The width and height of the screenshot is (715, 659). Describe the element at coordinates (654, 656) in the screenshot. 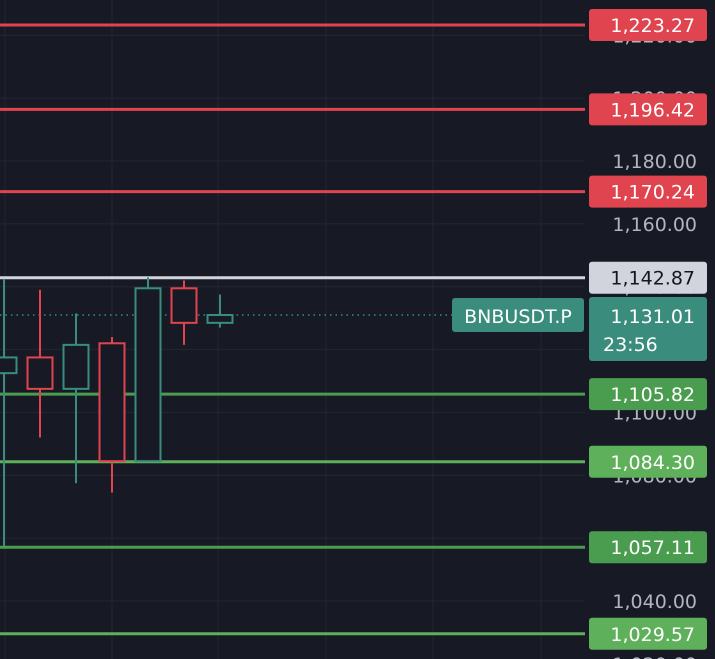

I see `y-tick-label: 1,020.00` at that location.